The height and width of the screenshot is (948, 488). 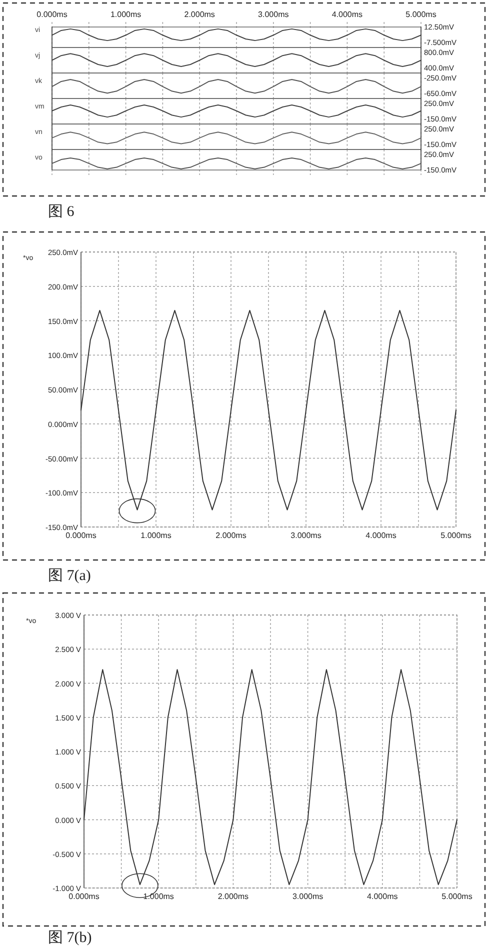 What do you see at coordinates (69, 576) in the screenshot?
I see `caption: 图 7(a)` at bounding box center [69, 576].